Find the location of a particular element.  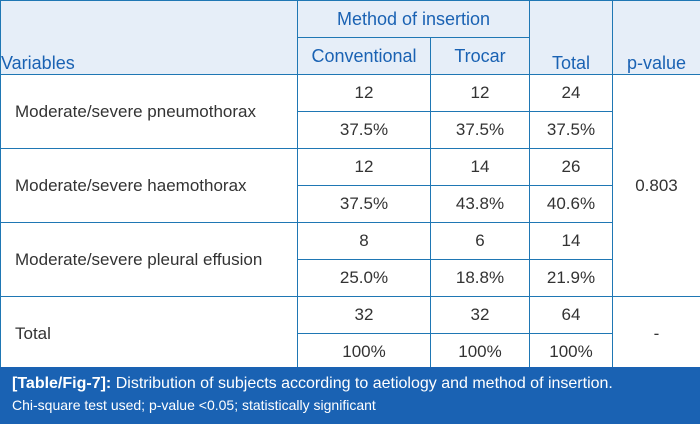

table-row: 37.5% 37.5% 37.5% is located at coordinates (350, 130).